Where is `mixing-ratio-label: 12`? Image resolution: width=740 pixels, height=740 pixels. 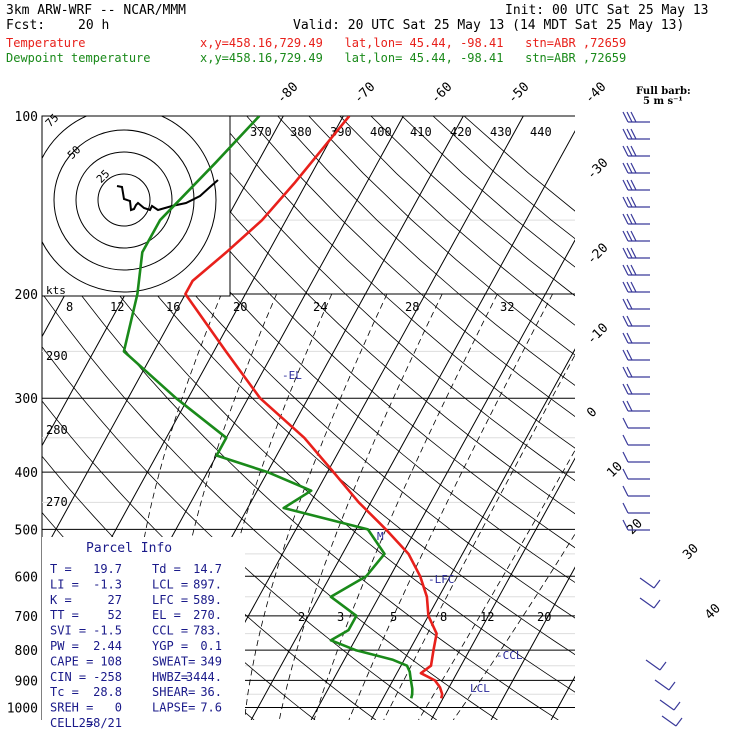
mixing-ratio-label: 12 is located at coordinates (117, 307).